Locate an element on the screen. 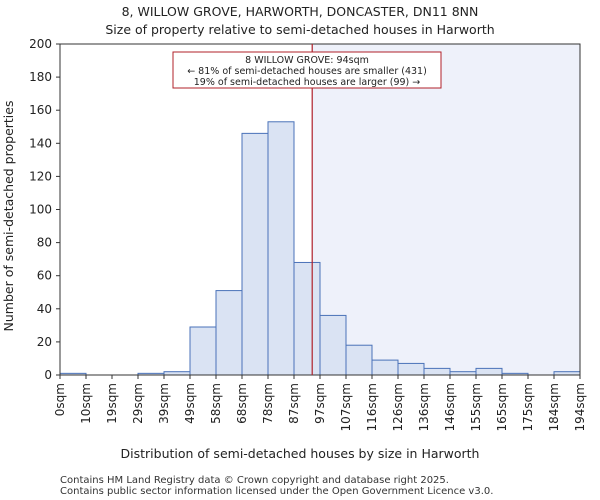 Image resolution: width=600 pixels, height=500 pixels. bar-49sqm is located at coordinates (203, 351).